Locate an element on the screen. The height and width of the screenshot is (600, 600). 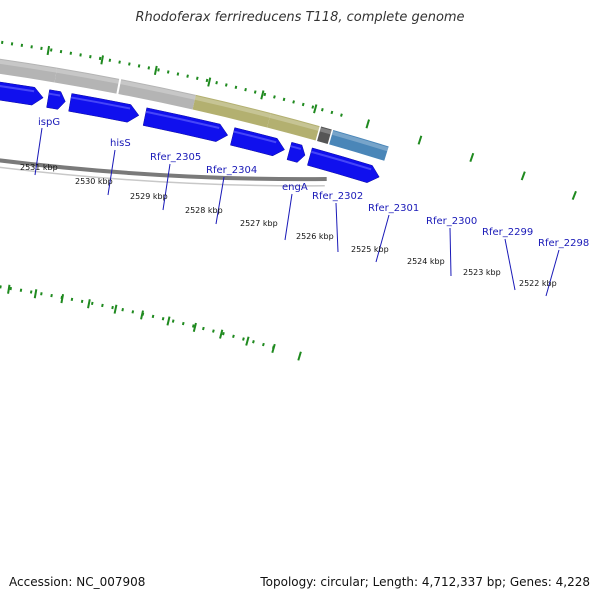
kbp-label: 2526 kbp is located at coordinates (315, 236).